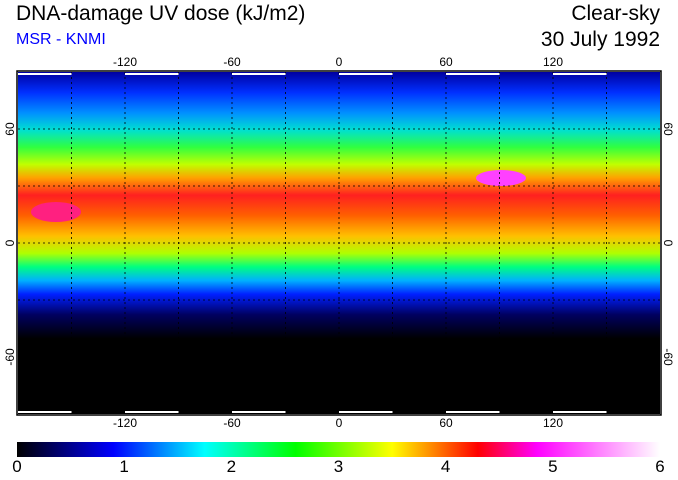  What do you see at coordinates (338, 466) in the screenshot?
I see `colorbar-tick-label: 3` at bounding box center [338, 466].